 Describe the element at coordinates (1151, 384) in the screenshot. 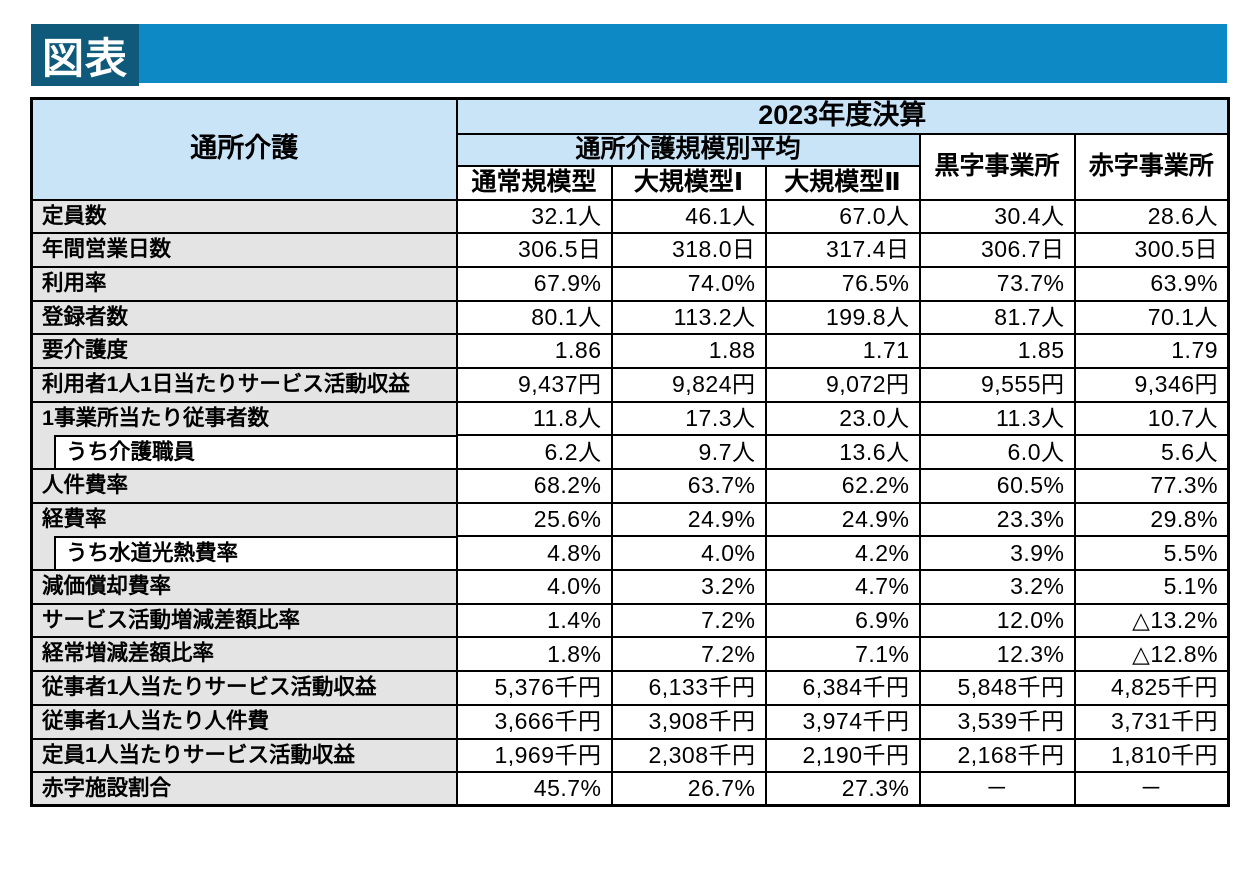

I see `value-cell: 9,346円` at that location.